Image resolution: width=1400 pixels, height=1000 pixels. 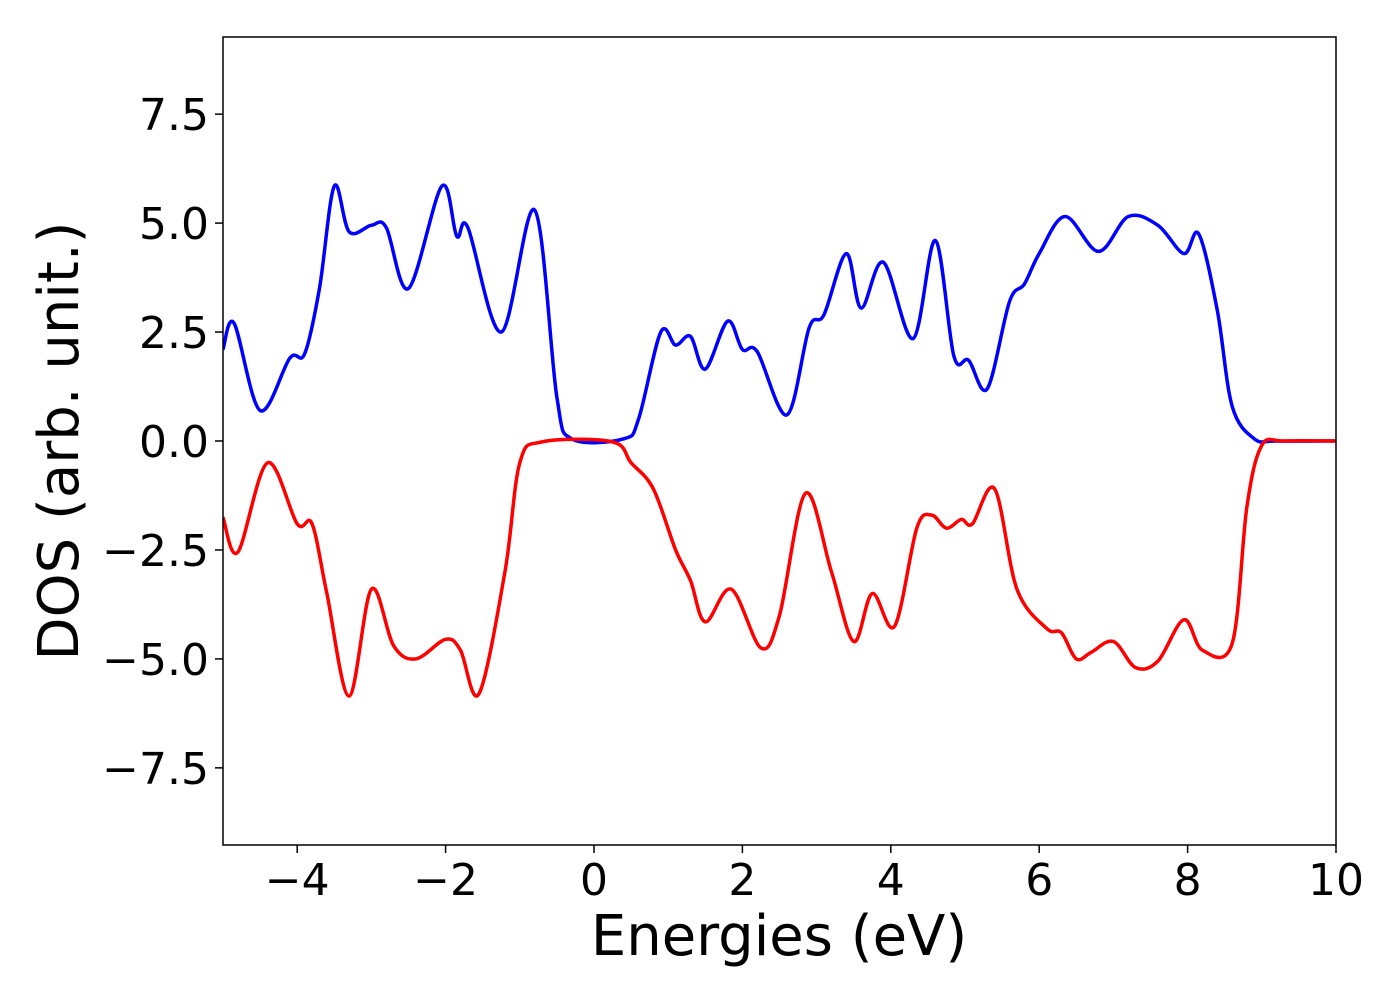 I want to click on x-tick-label: 8, so click(x=1188, y=880).